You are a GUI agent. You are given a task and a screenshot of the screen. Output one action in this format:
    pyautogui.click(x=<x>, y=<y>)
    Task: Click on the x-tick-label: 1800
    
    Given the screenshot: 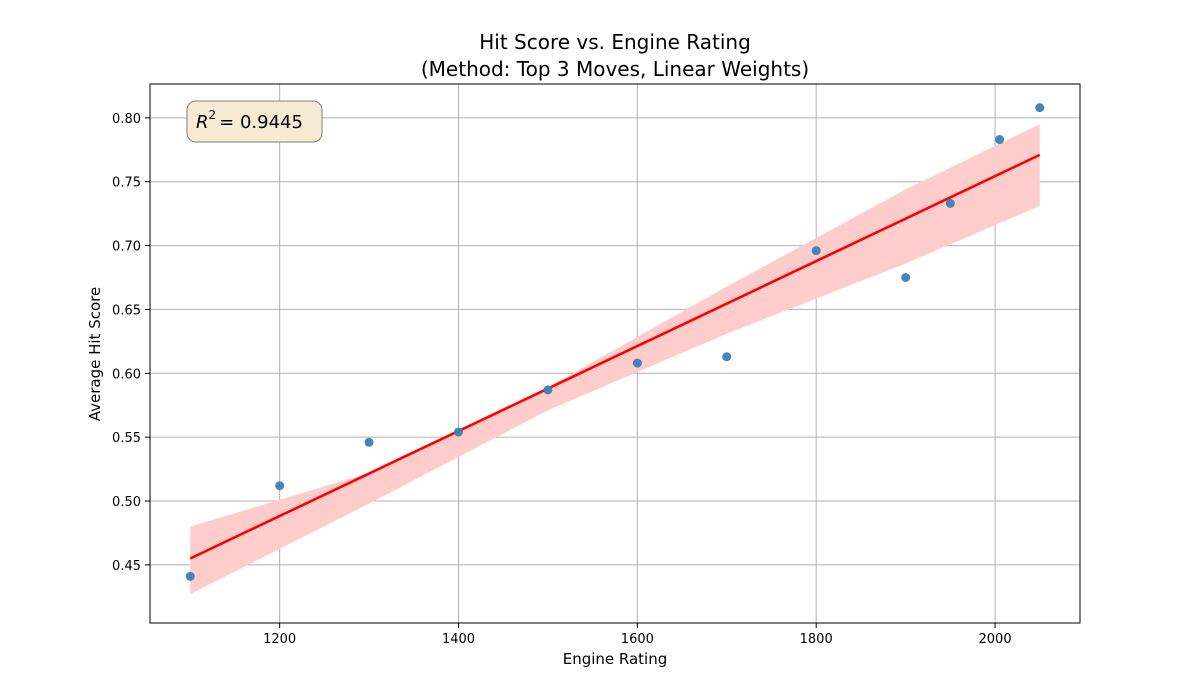 What is the action you would take?
    pyautogui.click(x=816, y=639)
    